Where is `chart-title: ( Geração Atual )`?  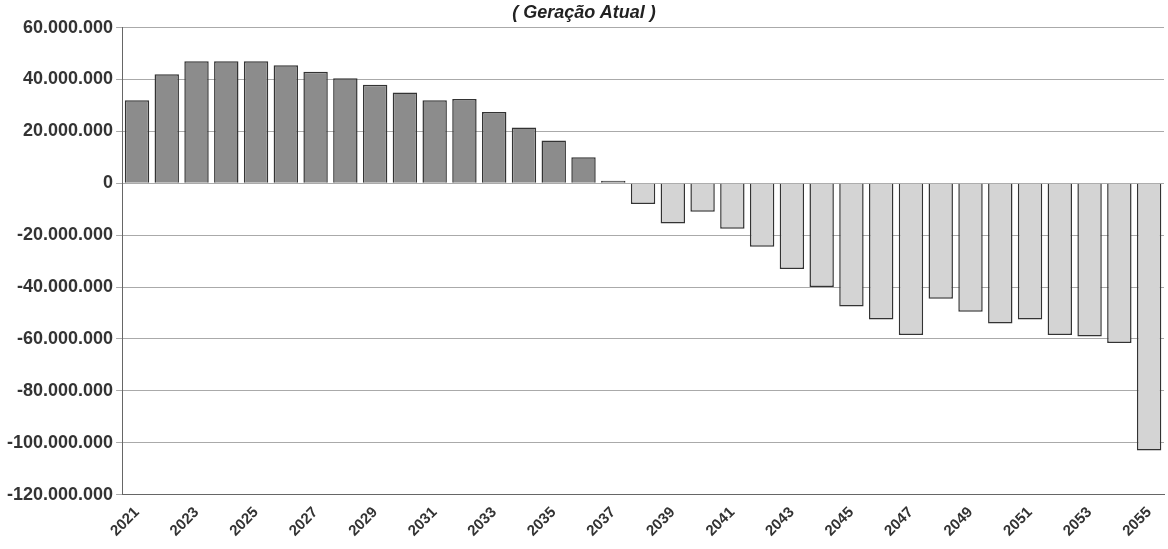 chart-title: ( Geração Atual ) is located at coordinates (584, 11).